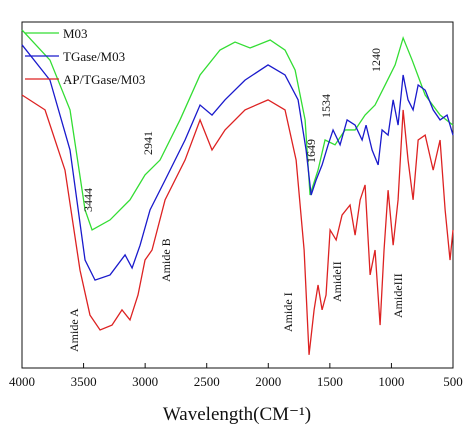 Image resolution: width=474 pixels, height=439 pixels. I want to click on annotation: Amide I, so click(288, 312).